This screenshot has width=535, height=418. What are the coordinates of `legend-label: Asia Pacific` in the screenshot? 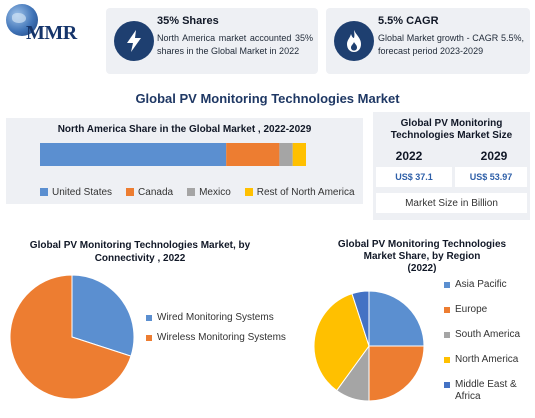 It's located at (481, 284).